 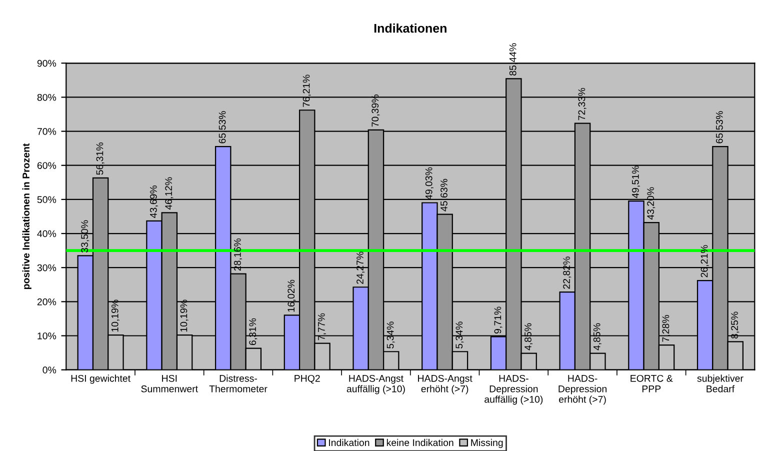 What do you see at coordinates (169, 193) in the screenshot?
I see `data-label: 46,12%` at bounding box center [169, 193].